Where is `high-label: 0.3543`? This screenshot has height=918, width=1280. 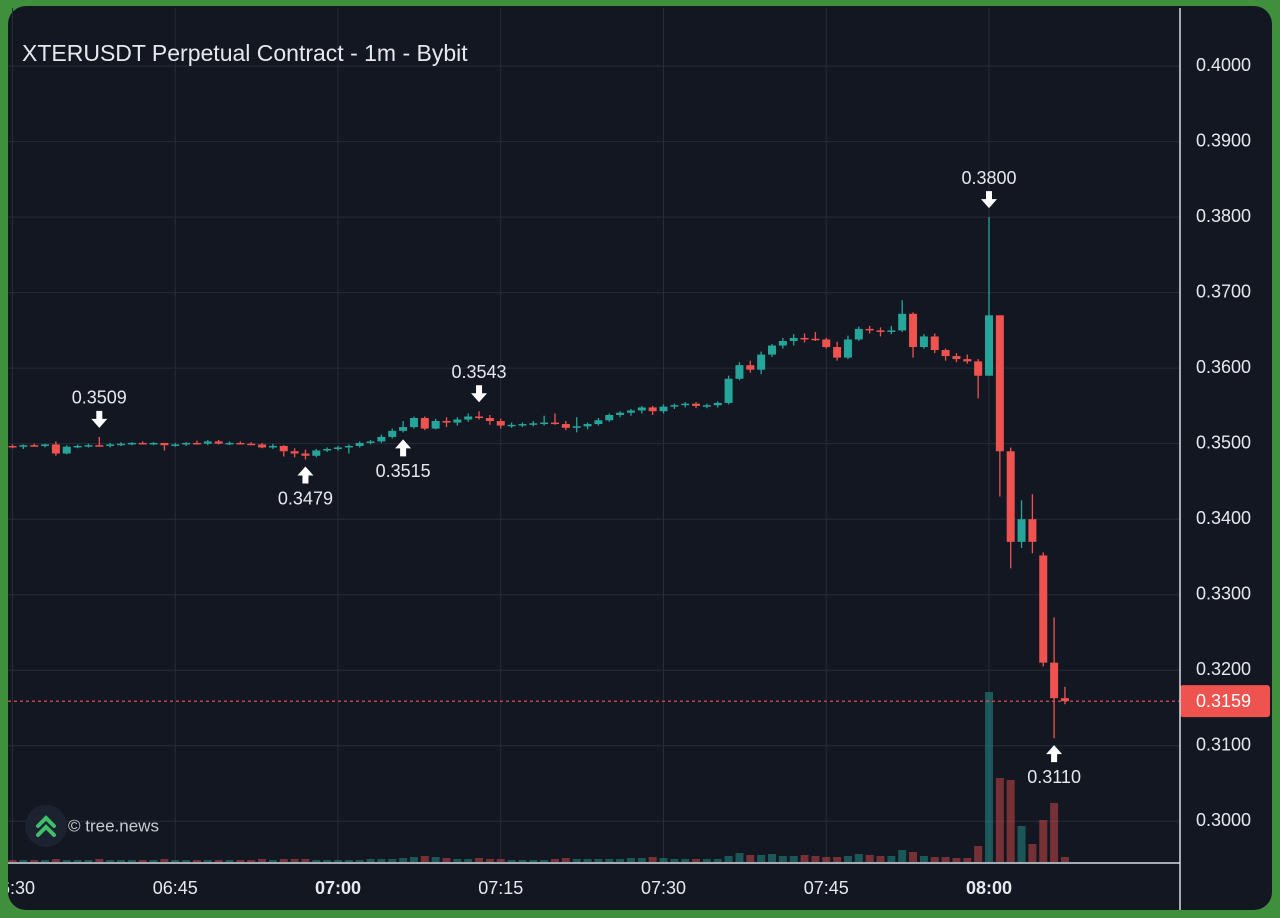 high-label: 0.3543 is located at coordinates (479, 372).